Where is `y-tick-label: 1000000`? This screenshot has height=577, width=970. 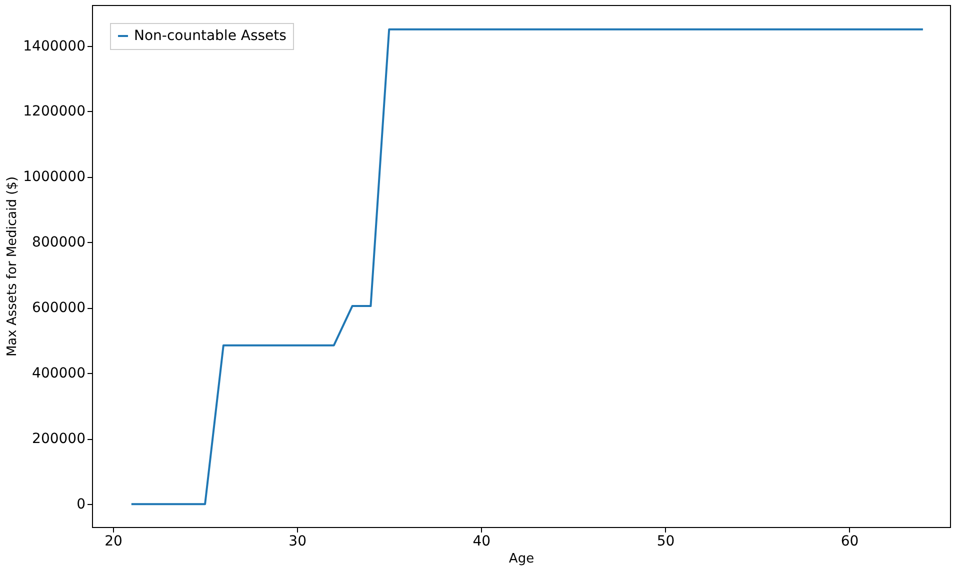
y-tick-label: 1000000 is located at coordinates (54, 177).